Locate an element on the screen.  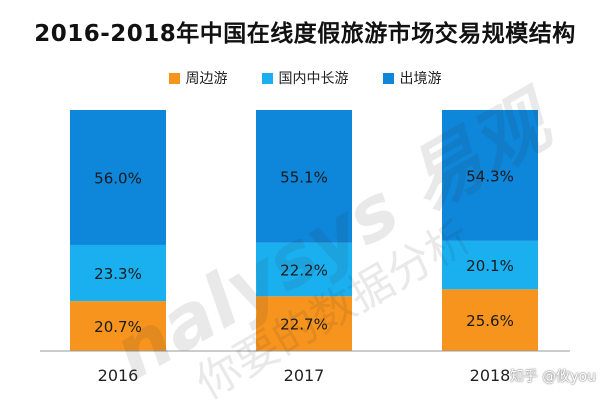
legend-label-nearby: 周边游 is located at coordinates (206, 79).